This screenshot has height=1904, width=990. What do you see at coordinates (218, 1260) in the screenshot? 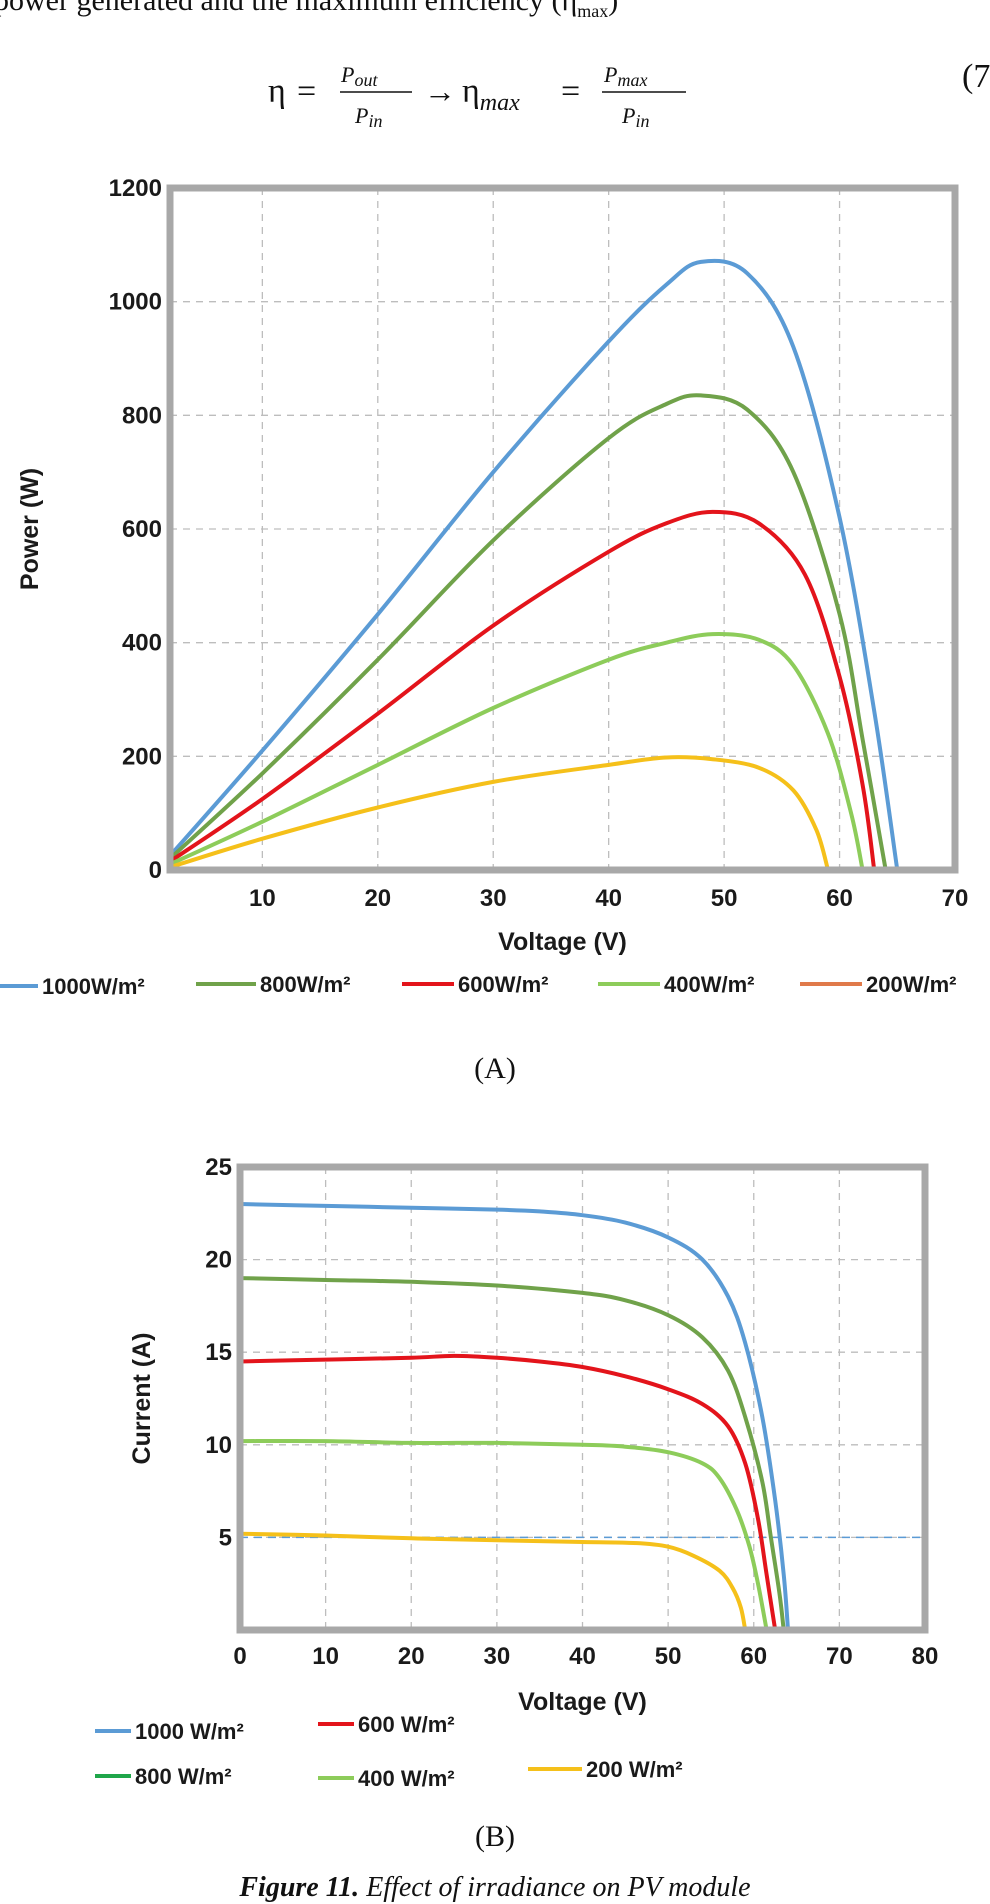
I see `chart-b-ytick-label-3: 20` at bounding box center [218, 1260].